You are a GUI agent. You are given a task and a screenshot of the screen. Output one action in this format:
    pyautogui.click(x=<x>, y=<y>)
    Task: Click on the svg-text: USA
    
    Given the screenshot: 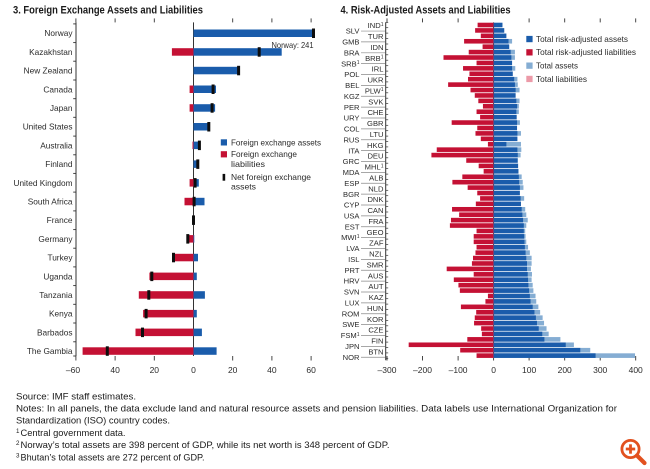 What is the action you would take?
    pyautogui.click(x=352, y=216)
    